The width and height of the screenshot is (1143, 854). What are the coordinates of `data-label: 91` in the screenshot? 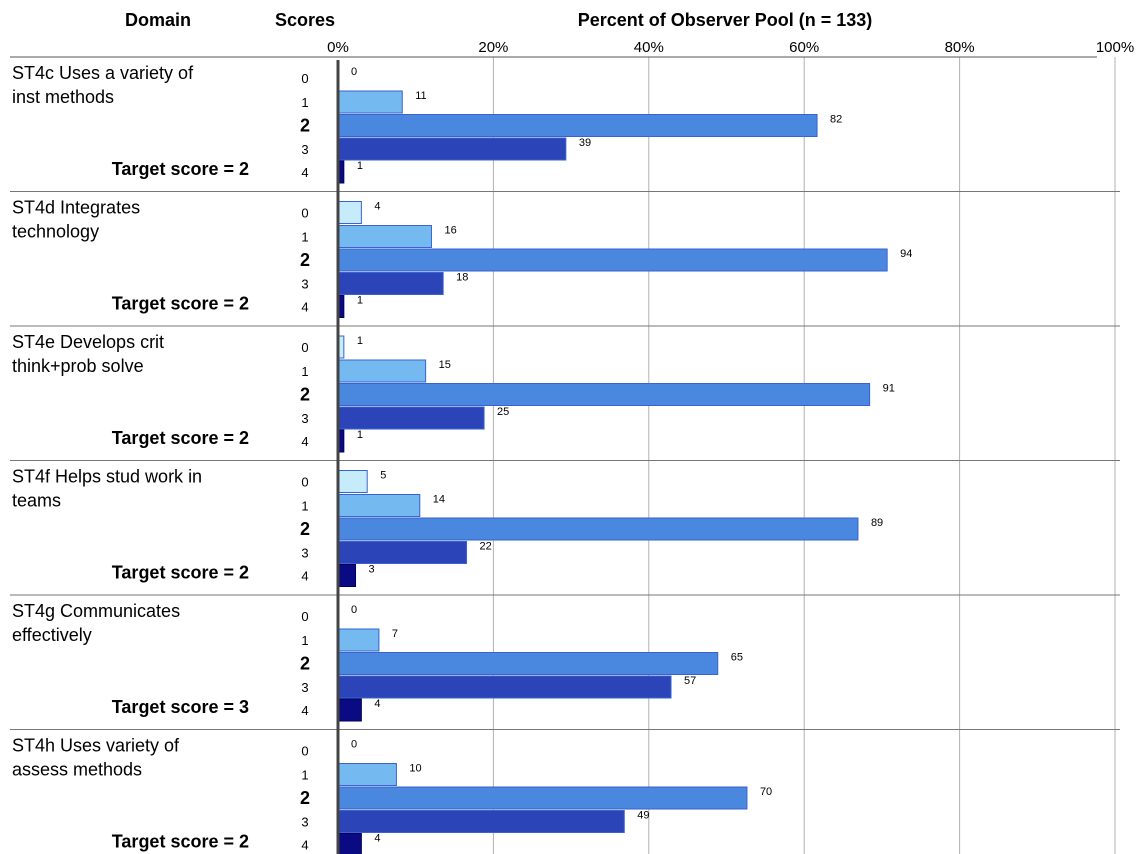 It's located at (889, 389).